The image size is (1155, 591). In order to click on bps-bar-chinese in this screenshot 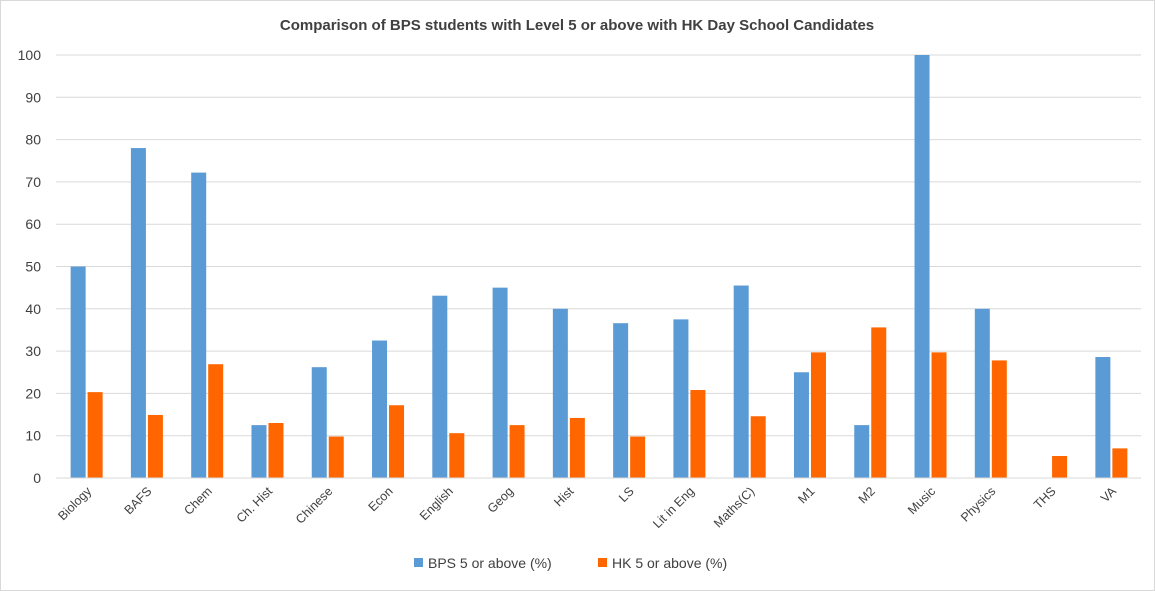, I will do `click(319, 422)`.